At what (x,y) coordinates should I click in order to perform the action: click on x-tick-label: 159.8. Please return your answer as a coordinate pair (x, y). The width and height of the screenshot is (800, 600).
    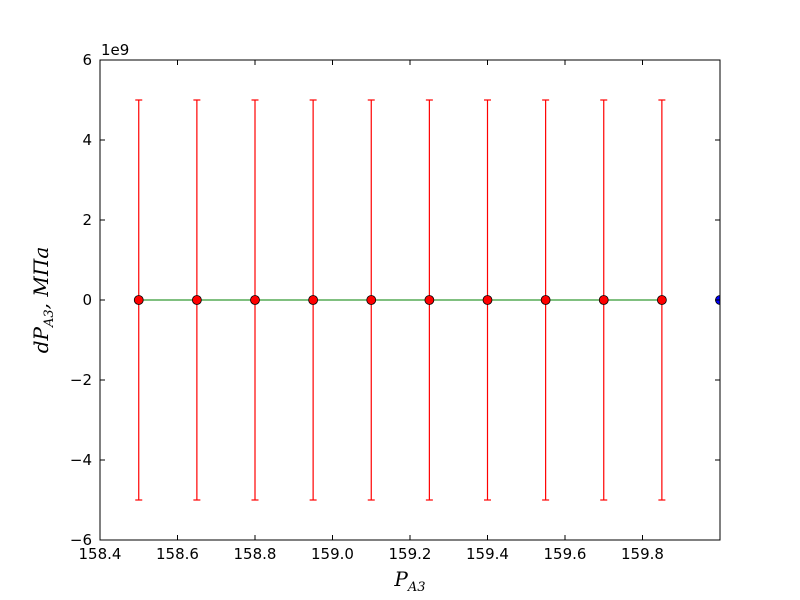
    Looking at the image, I should click on (642, 554).